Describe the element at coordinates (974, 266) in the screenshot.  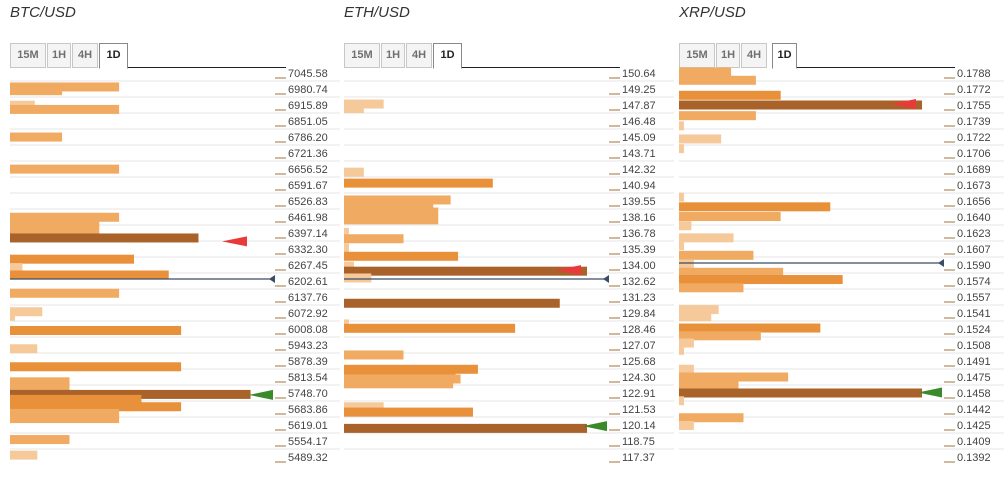
I see `tick-label: 0.1590` at that location.